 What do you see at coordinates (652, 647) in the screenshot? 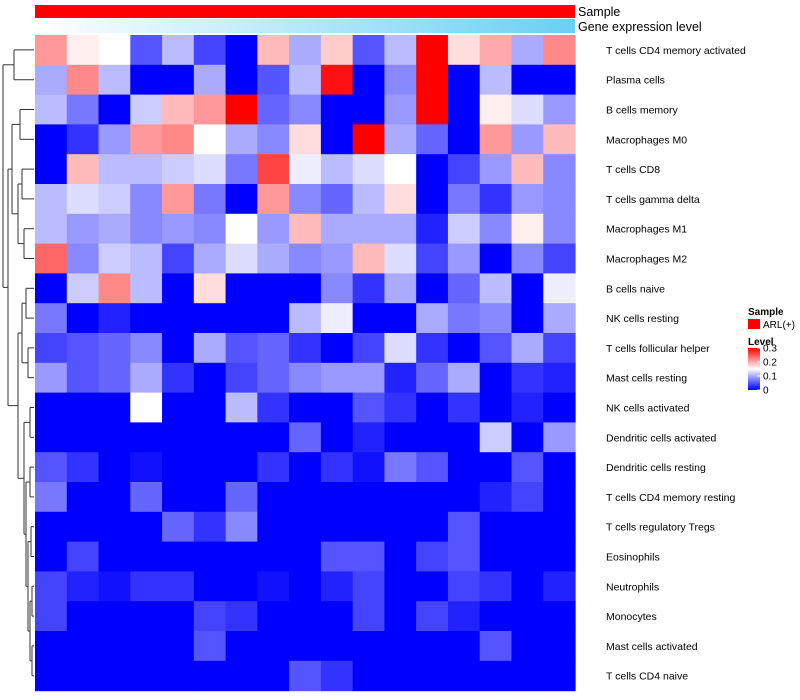
I see `row-label: Mast cells activated` at bounding box center [652, 647].